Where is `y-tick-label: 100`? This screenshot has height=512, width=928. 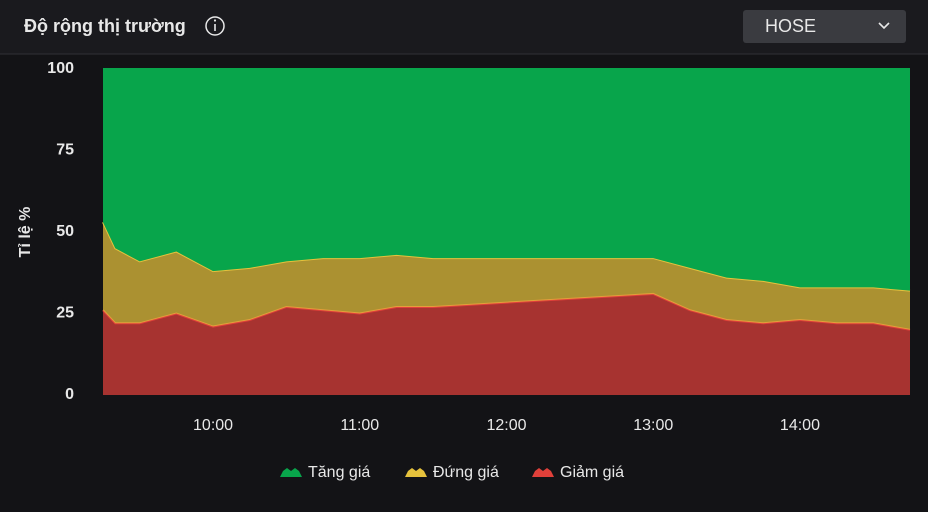 y-tick-label: 100 is located at coordinates (60, 68).